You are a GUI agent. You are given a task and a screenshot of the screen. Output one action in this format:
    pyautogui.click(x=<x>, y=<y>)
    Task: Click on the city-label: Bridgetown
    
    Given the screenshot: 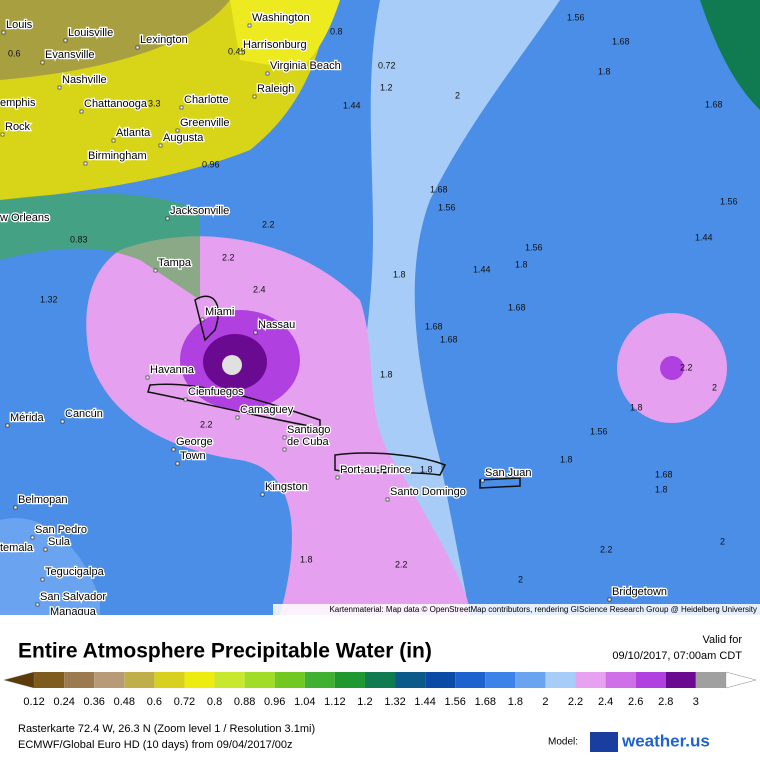 What is the action you would take?
    pyautogui.click(x=639, y=592)
    